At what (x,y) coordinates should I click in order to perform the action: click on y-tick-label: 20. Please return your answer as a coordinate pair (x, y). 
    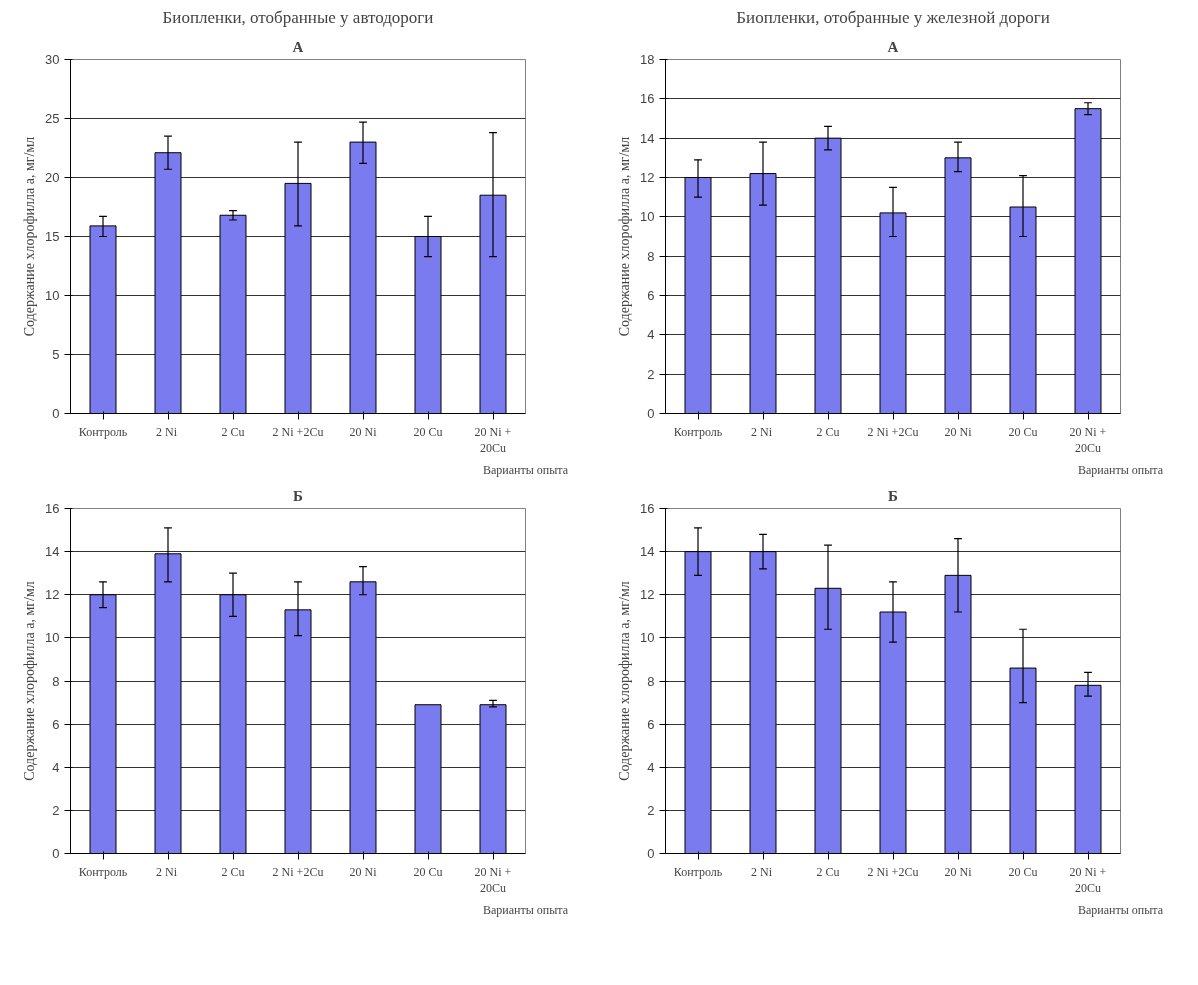
    Looking at the image, I should click on (52, 177).